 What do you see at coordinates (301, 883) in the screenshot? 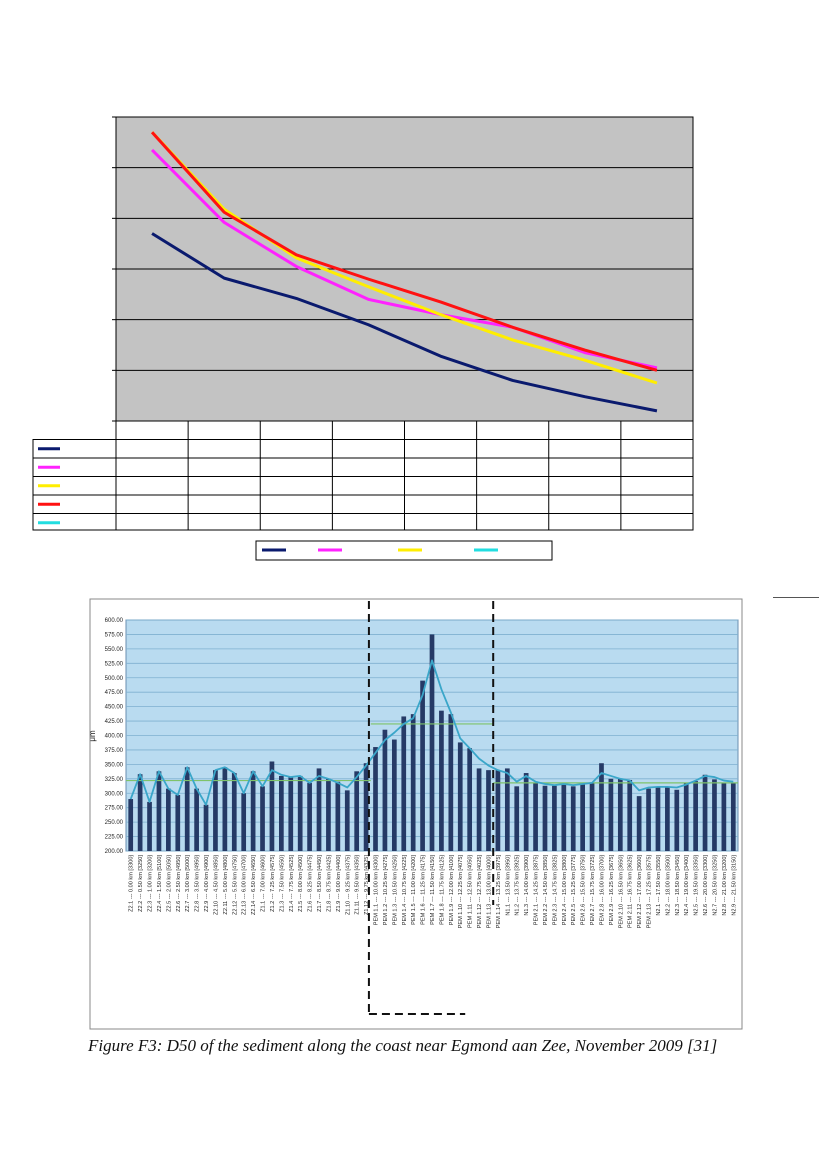
I see `x-tick-label: Z1.5 --- 8.00 km [4500]` at bounding box center [301, 883].